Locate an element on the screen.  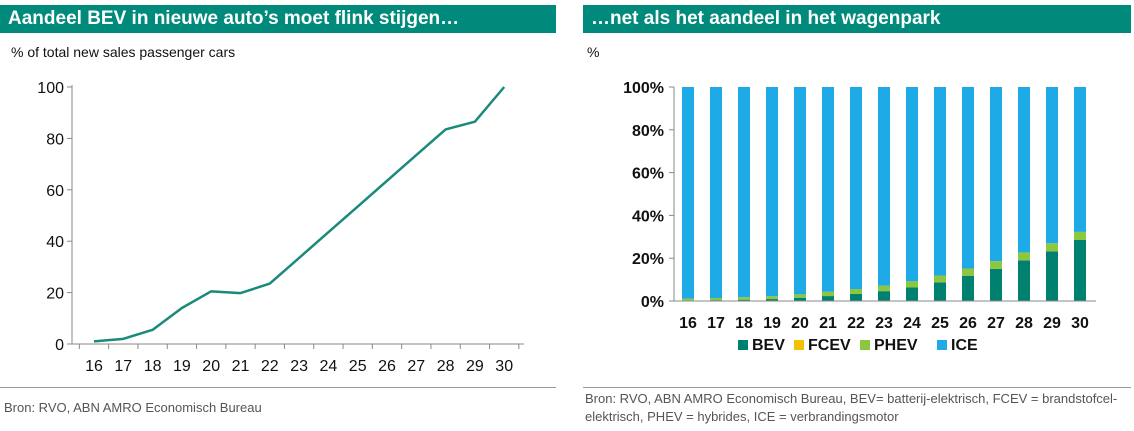
right-y-tick-label: 60% is located at coordinates (648, 174).